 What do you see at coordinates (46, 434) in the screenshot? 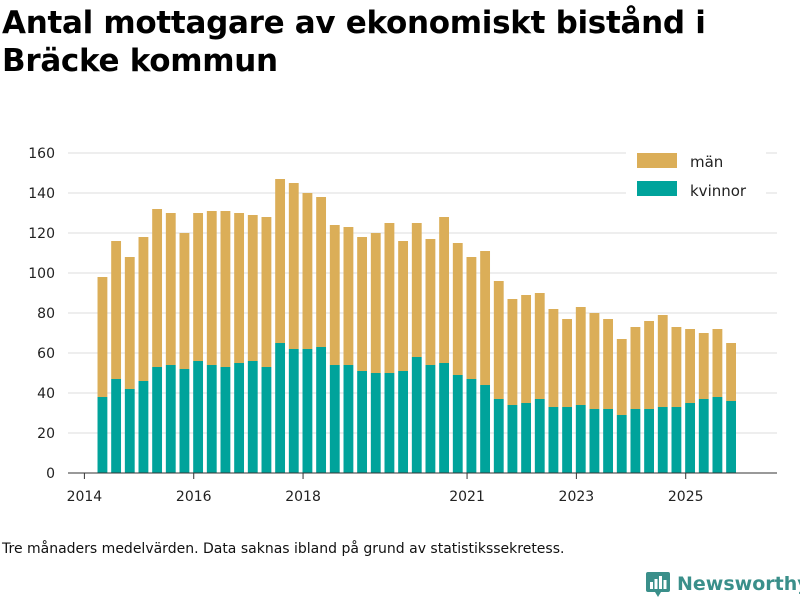
I see `y-tick-label: 20` at bounding box center [46, 434].